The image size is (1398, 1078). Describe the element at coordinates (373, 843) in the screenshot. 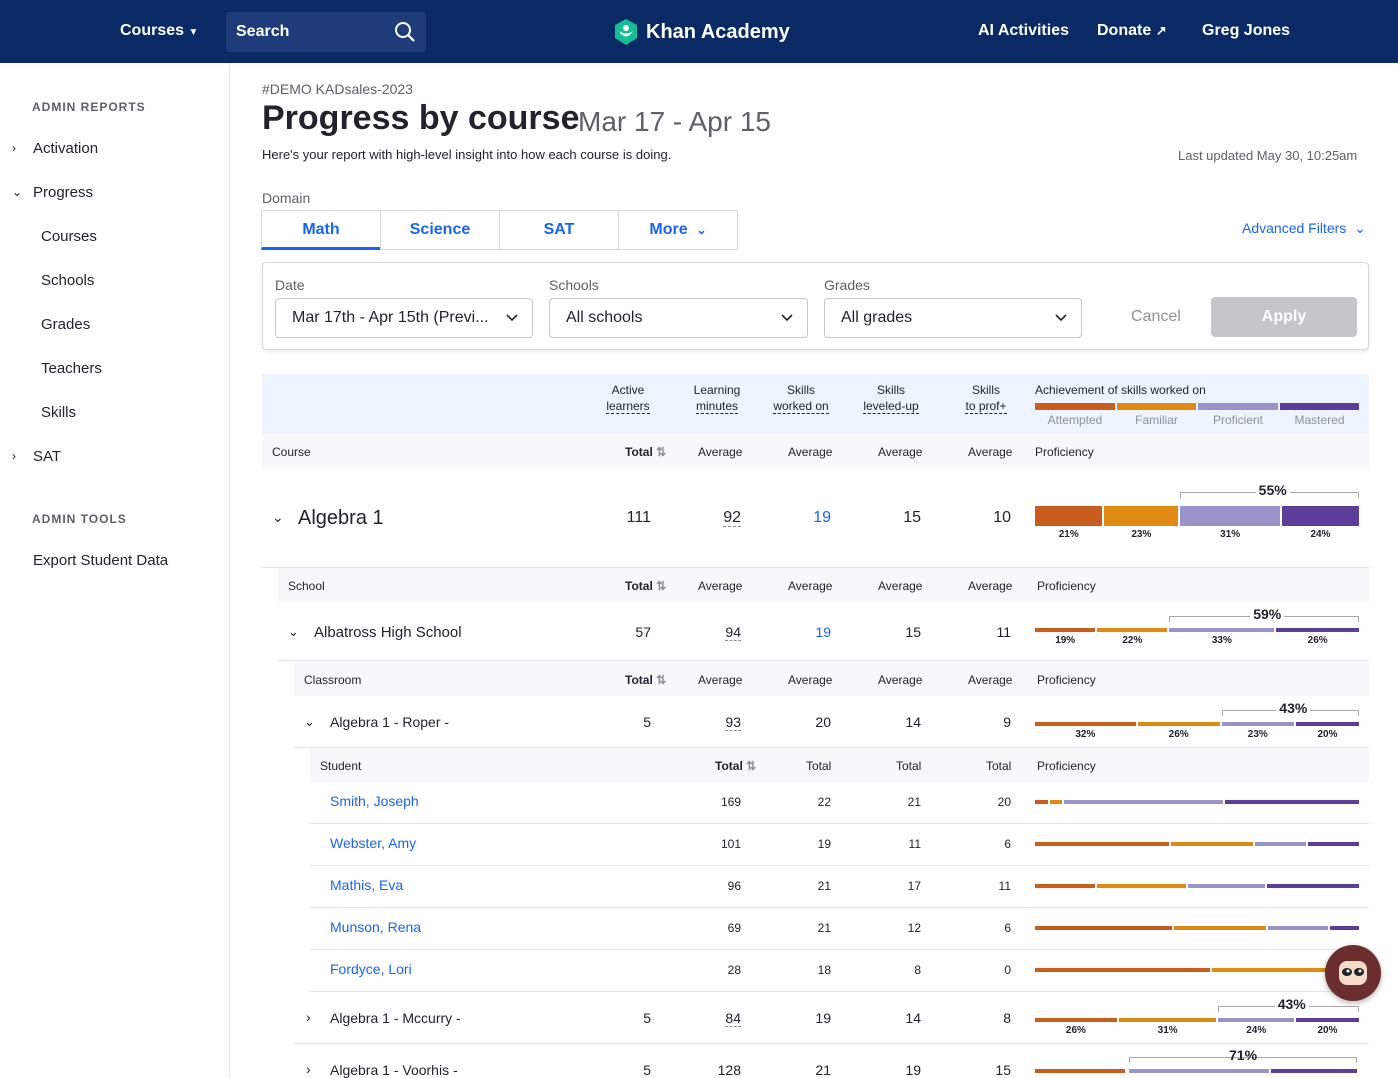

I see `student-name-link: Webster, Amy` at that location.